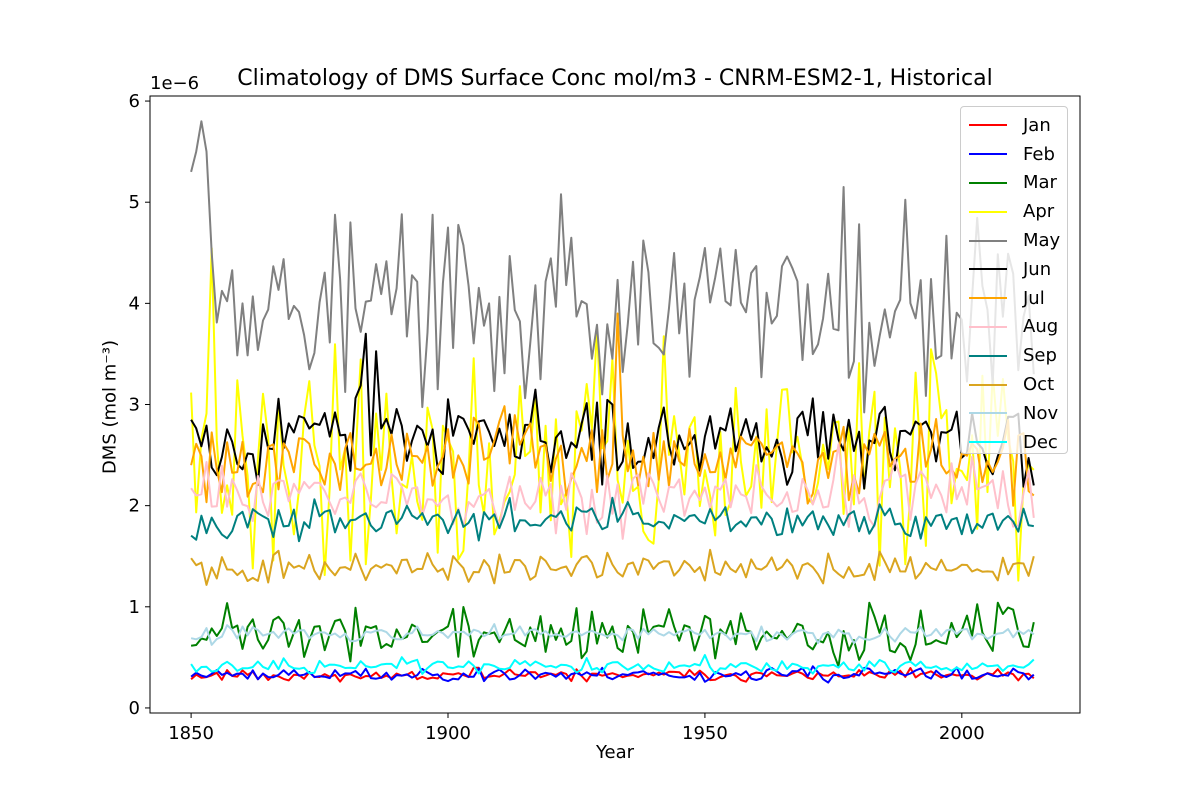 The image size is (1200, 800). Describe the element at coordinates (448, 733) in the screenshot. I see `x-tick-label: 1900` at that location.